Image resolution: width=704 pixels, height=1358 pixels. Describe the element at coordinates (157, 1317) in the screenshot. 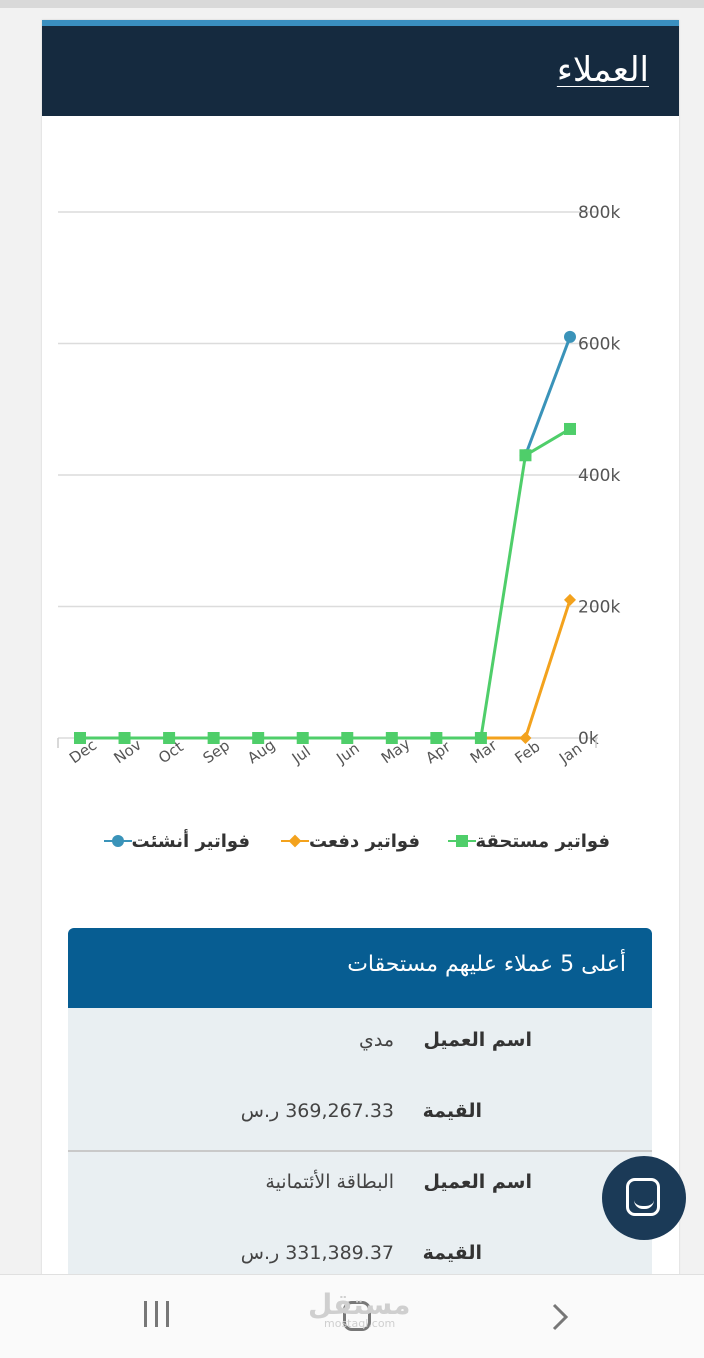

I see `recent-apps-icon` at that location.